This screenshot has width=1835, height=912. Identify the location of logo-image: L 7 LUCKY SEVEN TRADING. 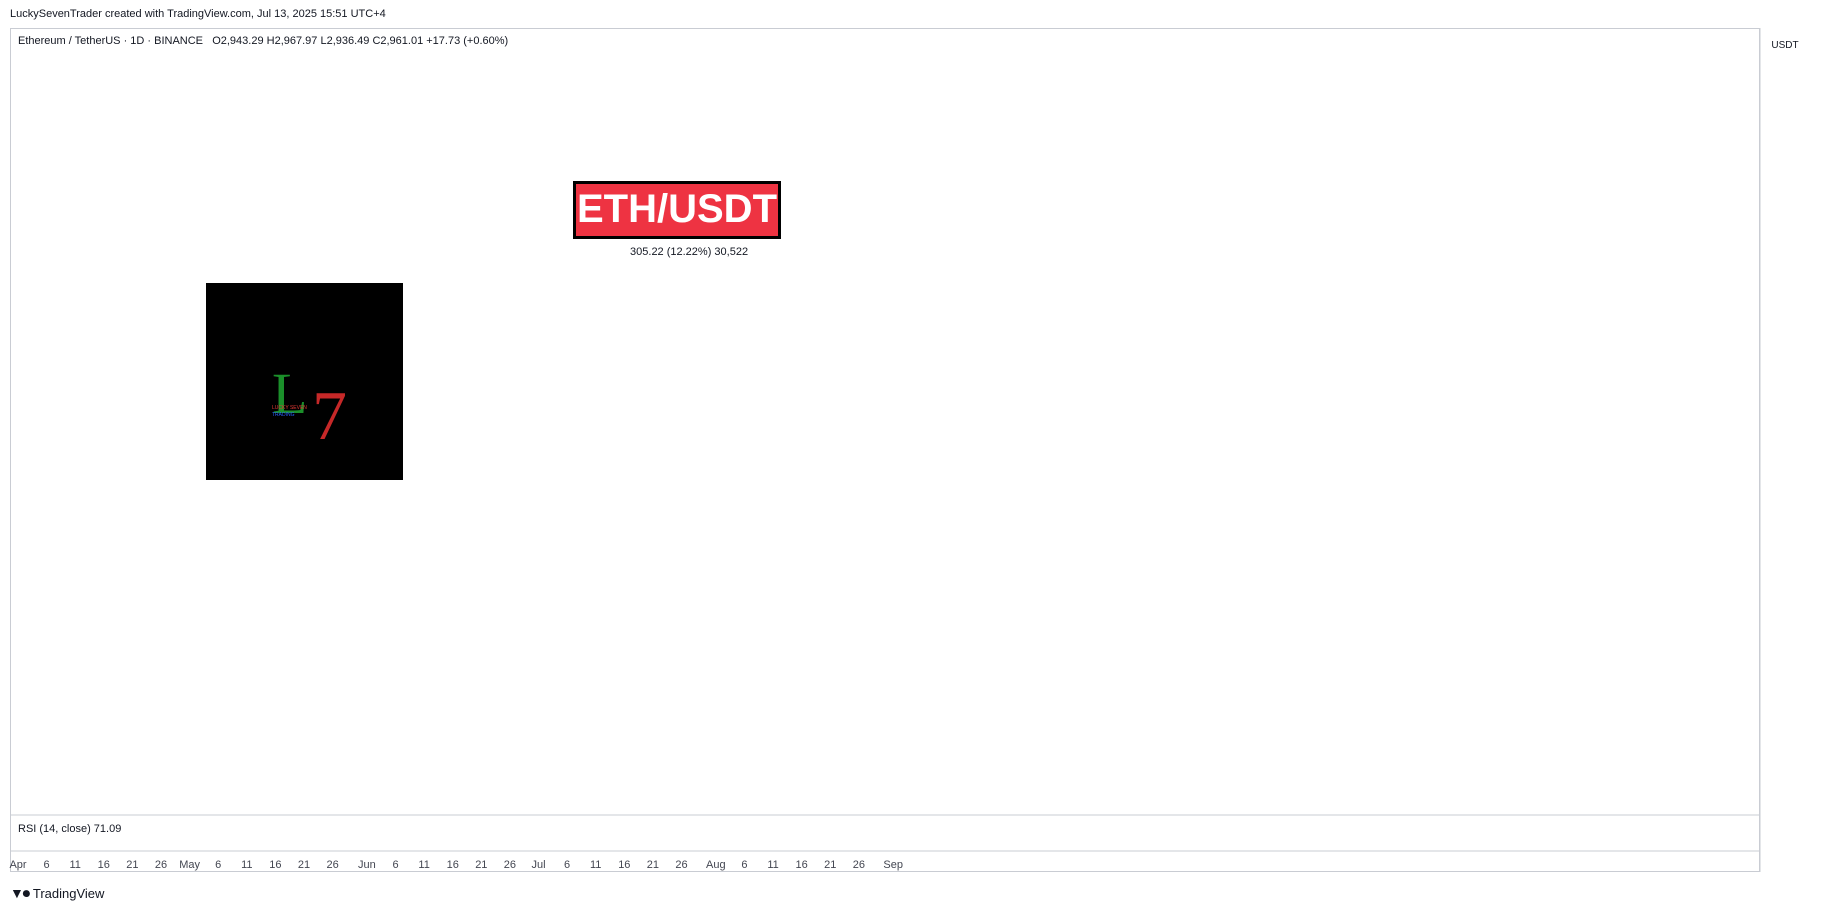
(309, 408).